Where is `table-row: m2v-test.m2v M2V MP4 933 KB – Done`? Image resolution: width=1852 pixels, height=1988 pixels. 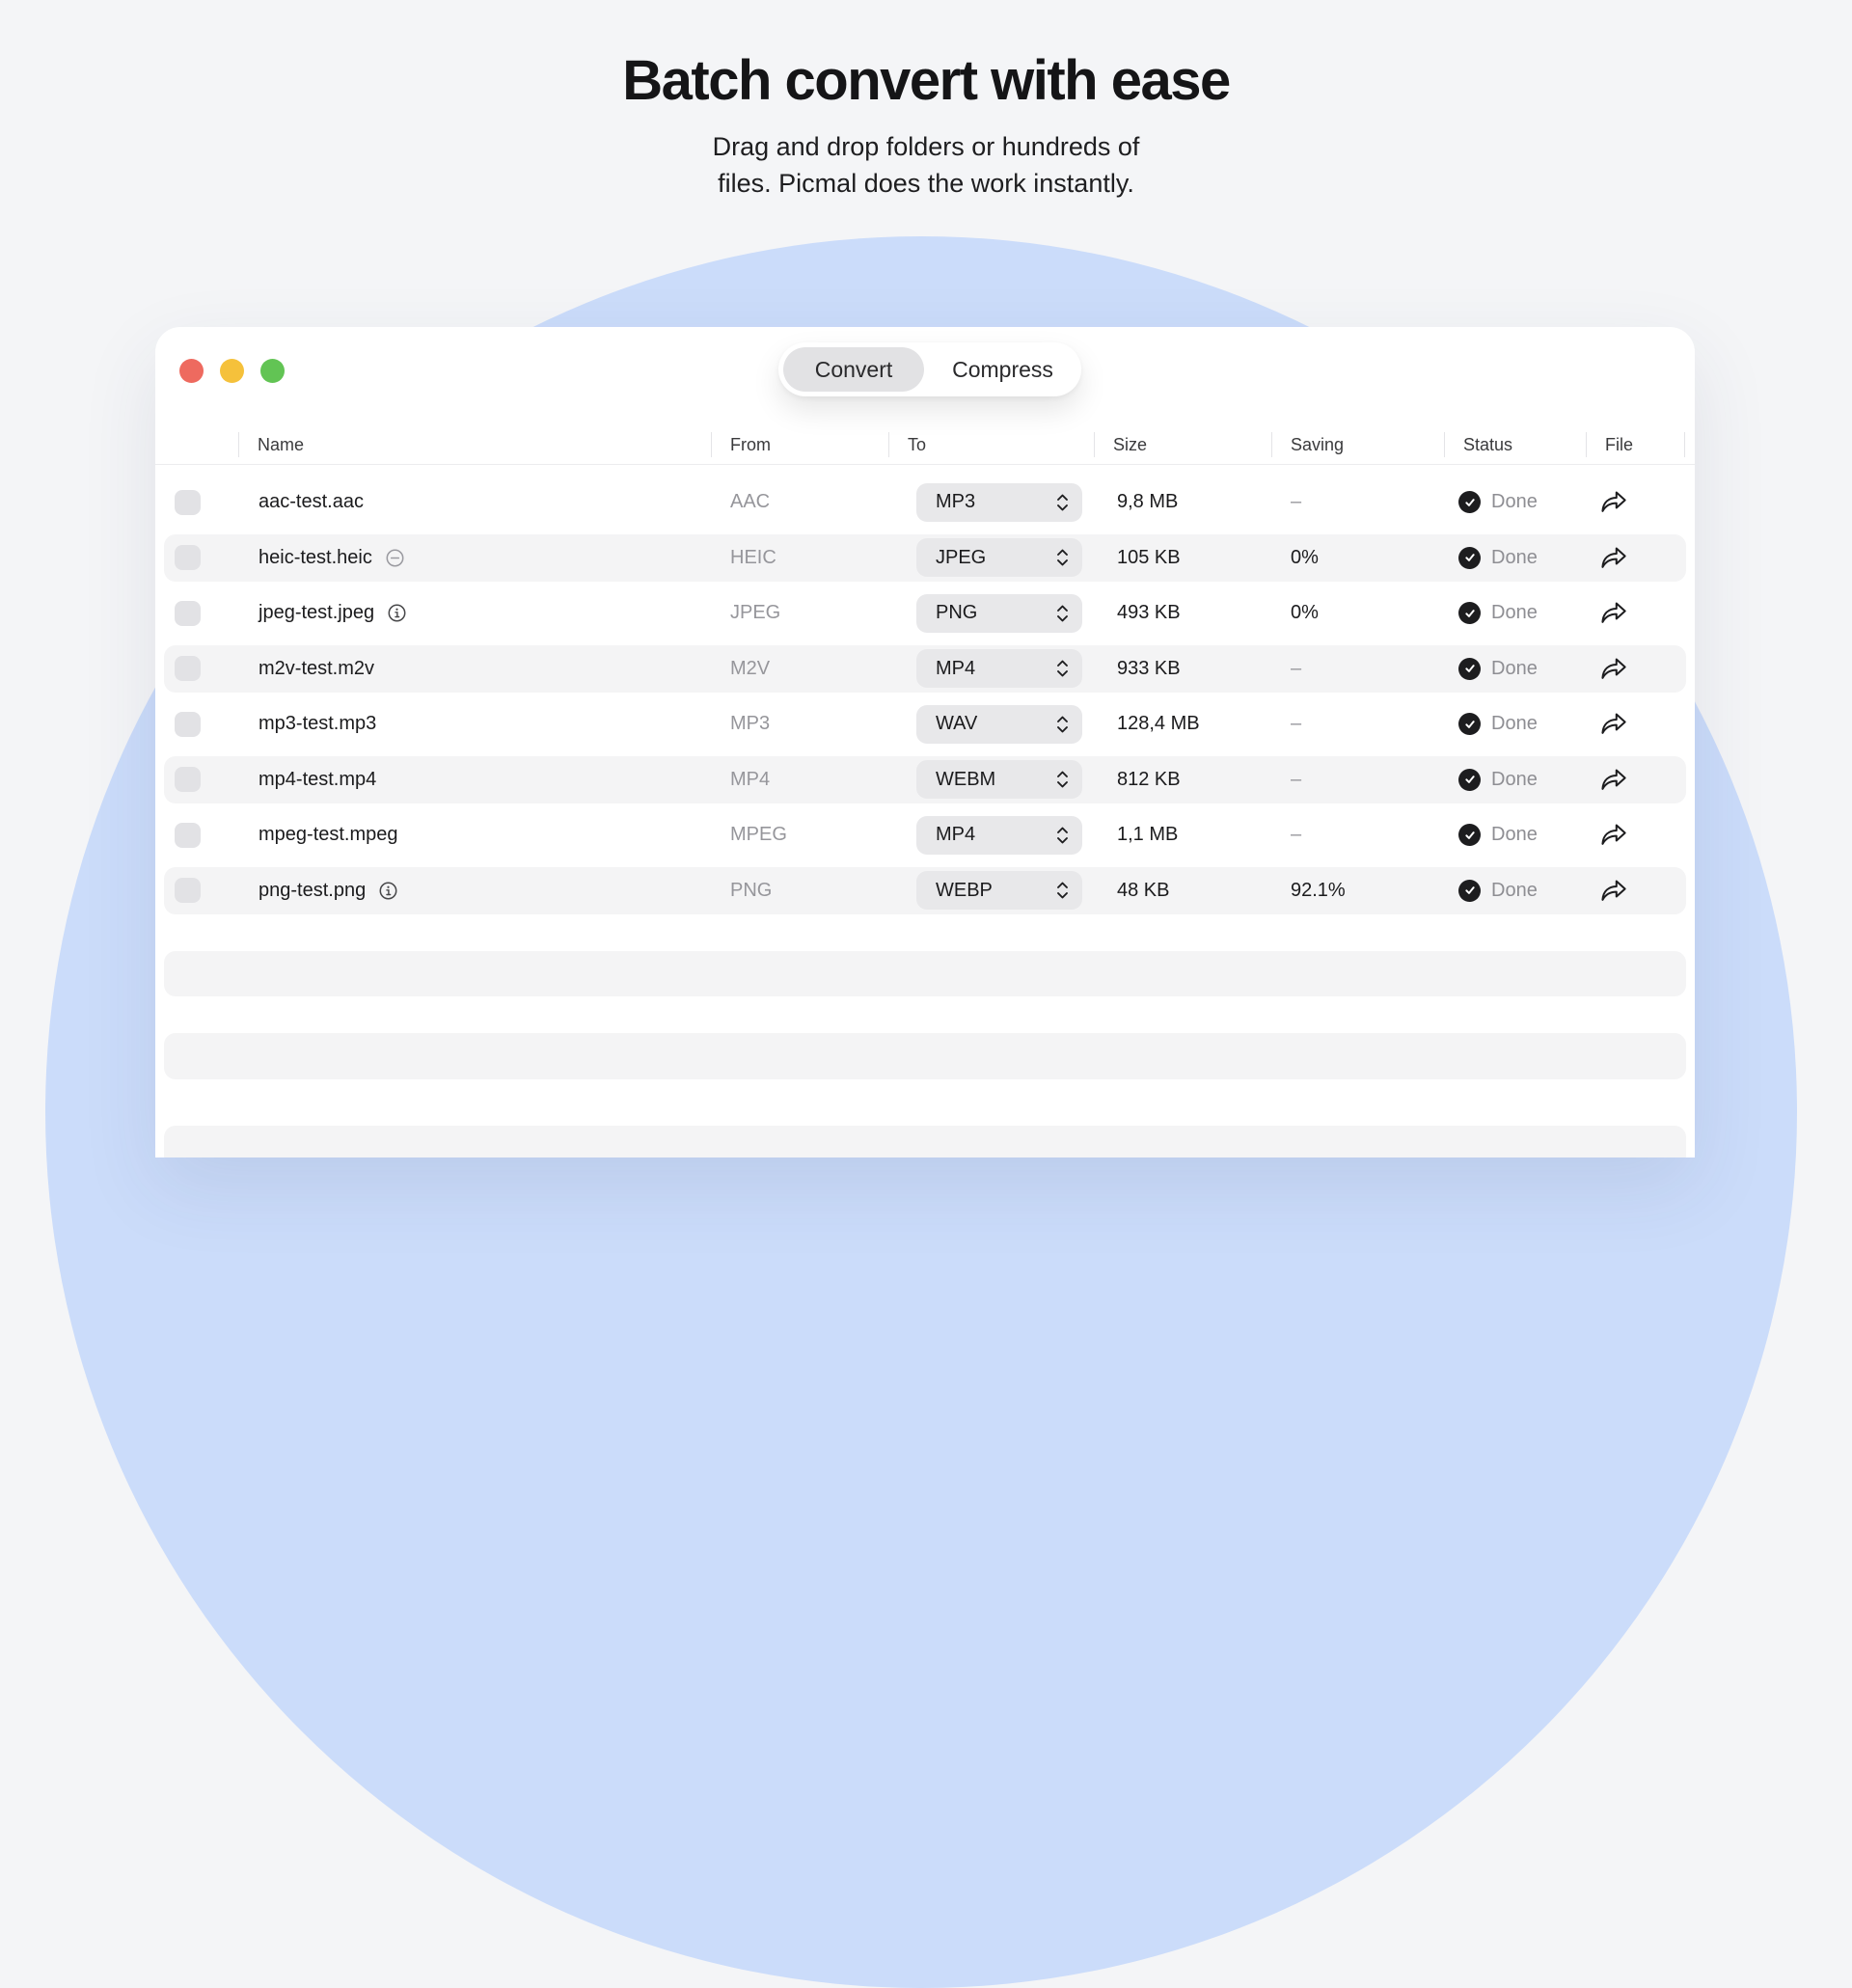
table-row: m2v-test.m2v M2V MP4 933 KB – Done is located at coordinates (925, 669).